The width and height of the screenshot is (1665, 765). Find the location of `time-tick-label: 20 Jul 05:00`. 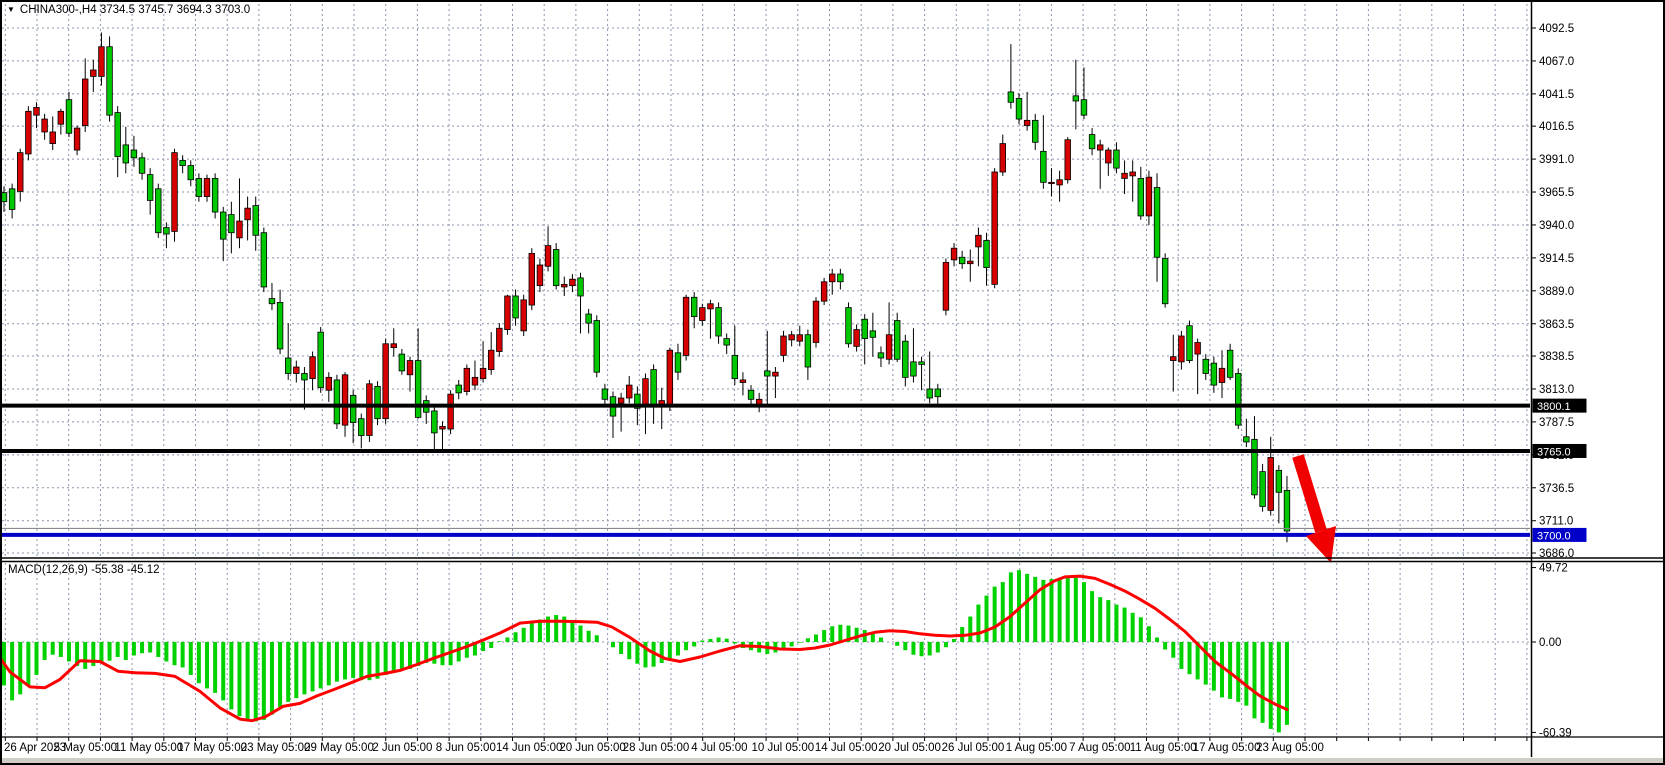

time-tick-label: 20 Jul 05:00 is located at coordinates (909, 748).